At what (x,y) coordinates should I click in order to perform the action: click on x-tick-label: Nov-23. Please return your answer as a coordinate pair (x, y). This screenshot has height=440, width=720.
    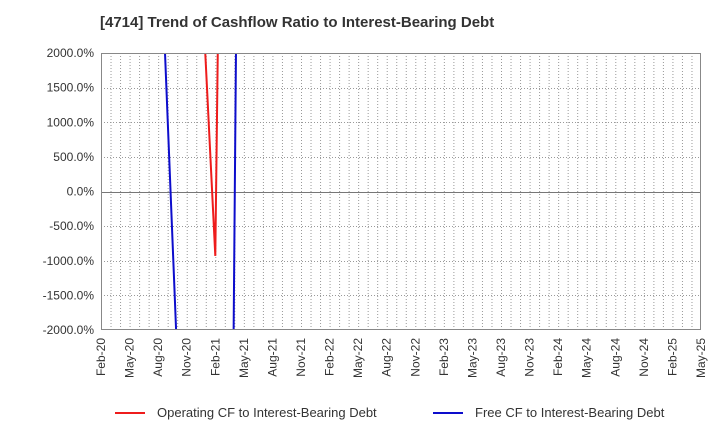
    Looking at the image, I should click on (530, 357).